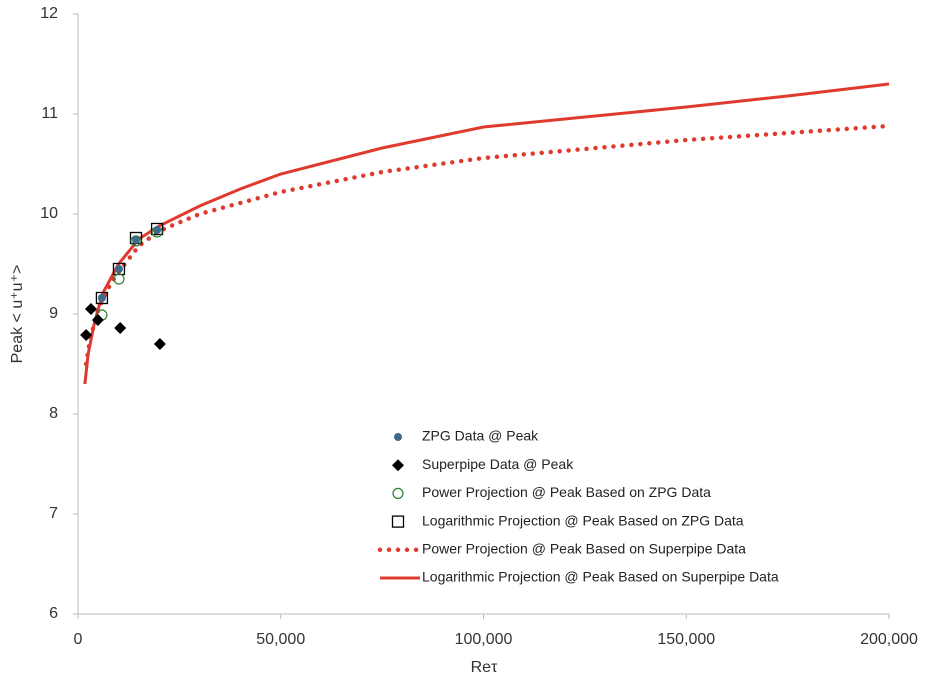  I want to click on y-tick-label: 12, so click(49, 13).